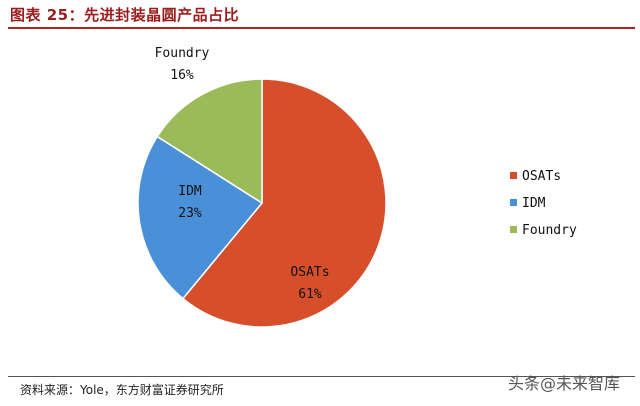  I want to click on legend-label-foundry: Foundry, so click(549, 230).